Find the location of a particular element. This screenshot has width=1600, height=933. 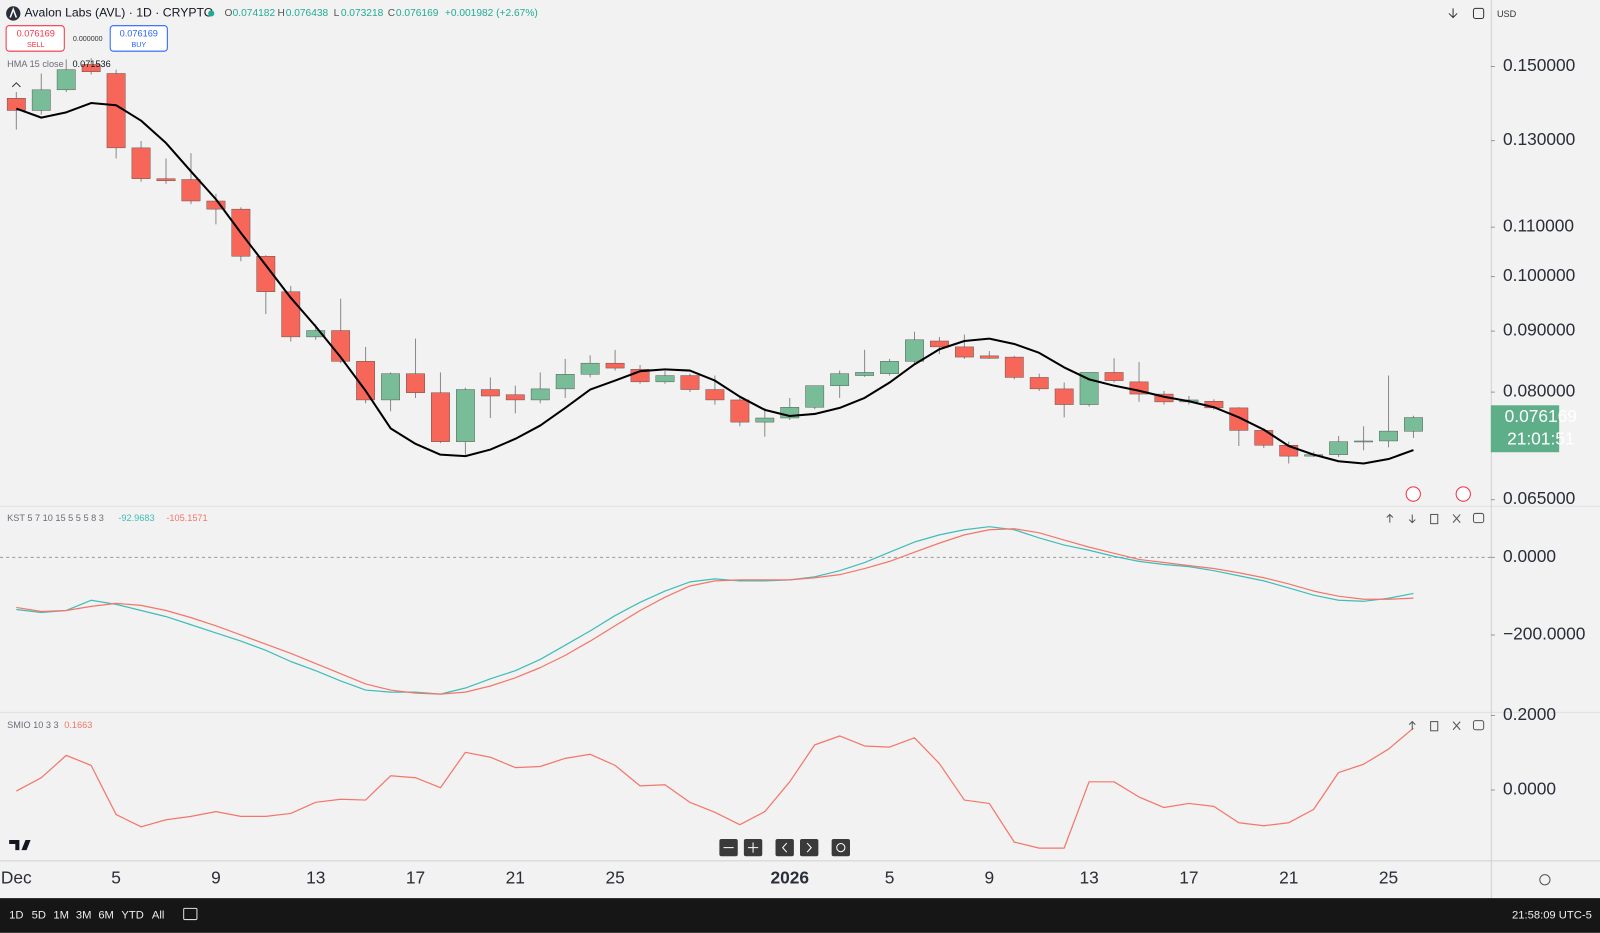

settings-icon is located at coordinates (1545, 880).